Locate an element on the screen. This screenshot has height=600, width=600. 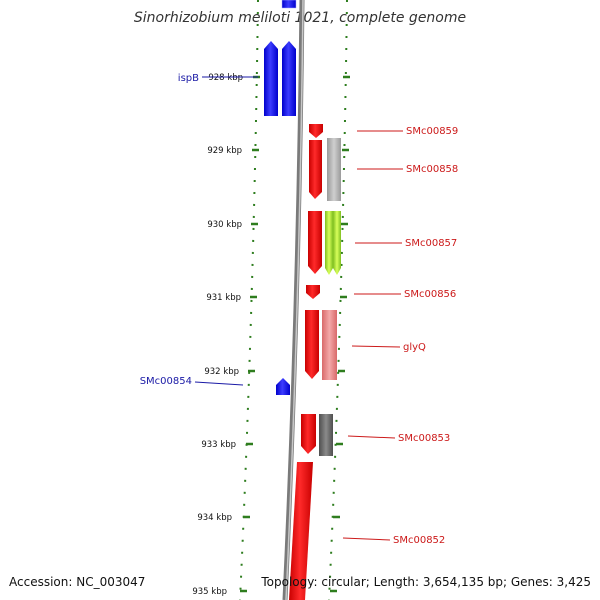
gene-SMc00854 is located at coordinates (283, 386).